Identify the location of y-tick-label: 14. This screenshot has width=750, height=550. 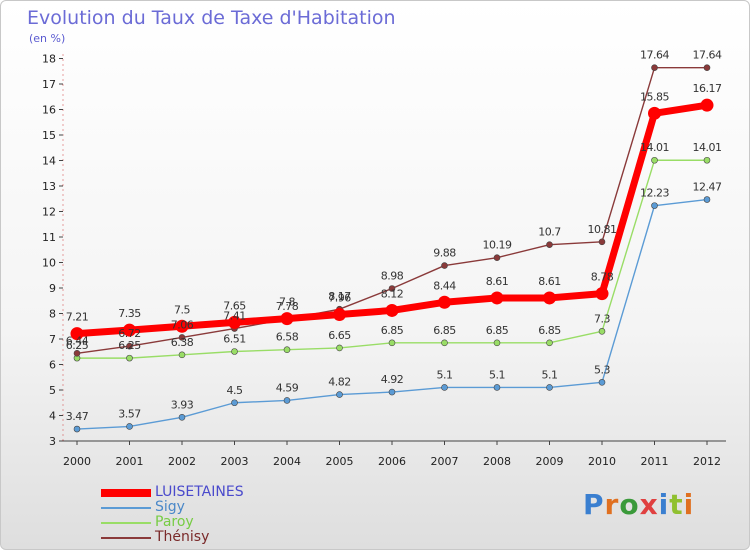
(49, 161).